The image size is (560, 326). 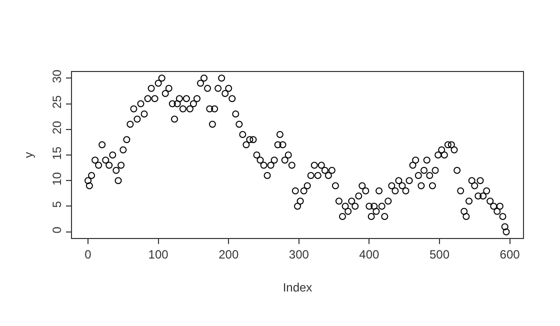 I want to click on x-tick-label: 400, so click(x=369, y=254).